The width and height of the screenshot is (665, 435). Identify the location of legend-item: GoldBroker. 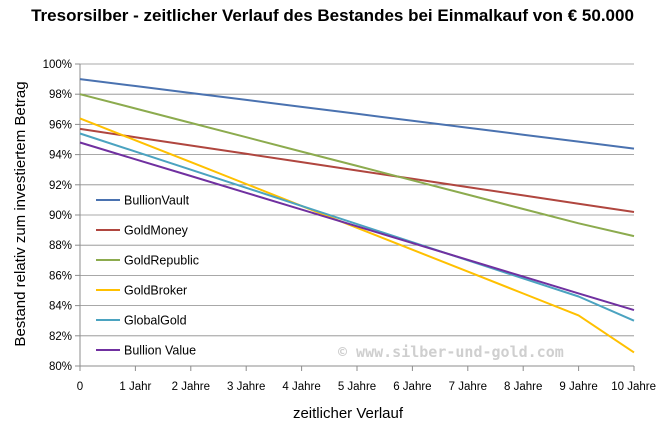
(141, 291).